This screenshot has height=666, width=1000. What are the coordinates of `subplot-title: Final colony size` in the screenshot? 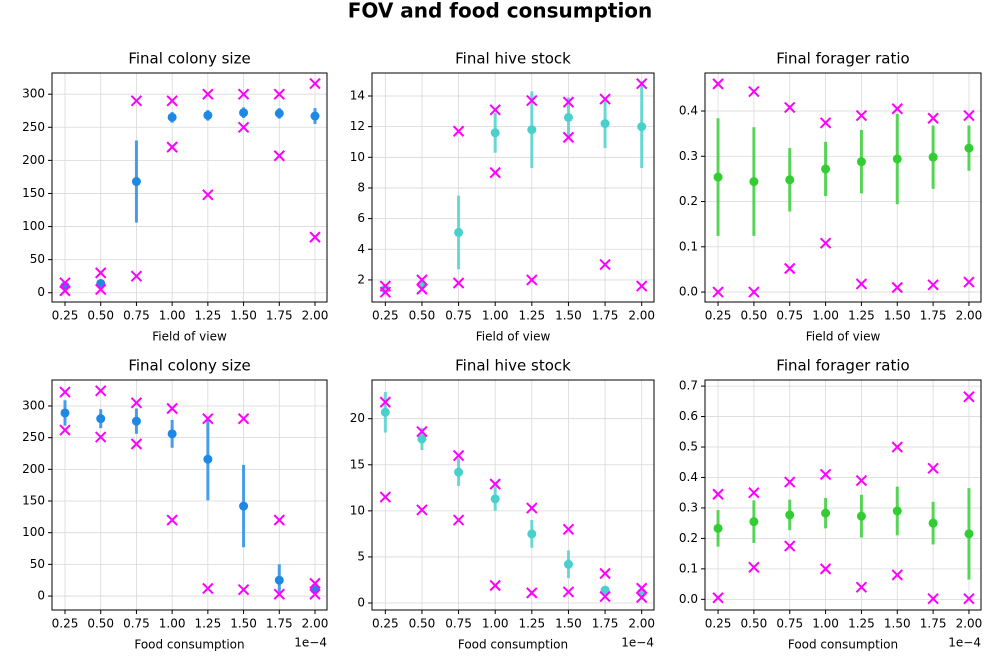 It's located at (189, 366).